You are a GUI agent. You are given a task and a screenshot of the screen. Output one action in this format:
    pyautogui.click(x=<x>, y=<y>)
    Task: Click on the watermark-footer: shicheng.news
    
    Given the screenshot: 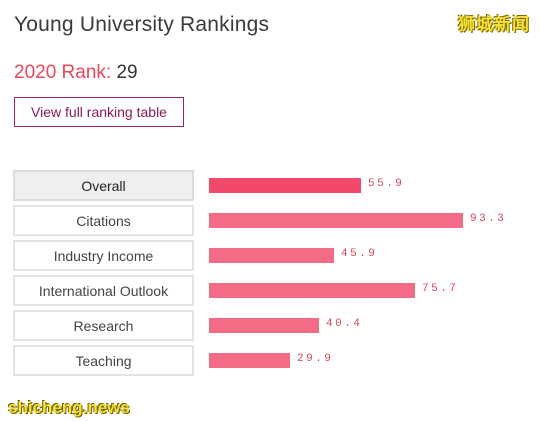 What is the action you would take?
    pyautogui.click(x=69, y=407)
    